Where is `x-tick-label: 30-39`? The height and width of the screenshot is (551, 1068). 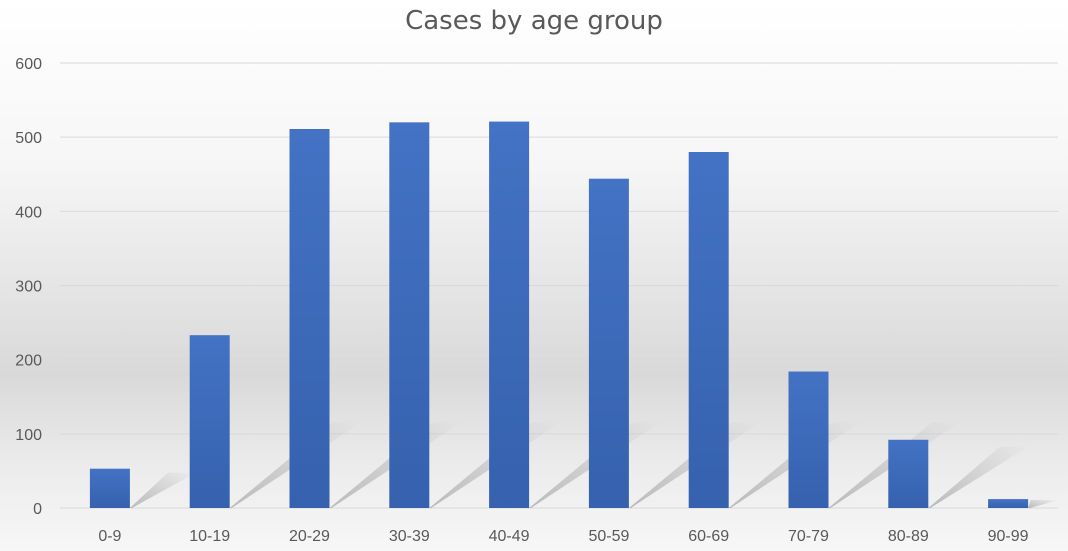
x-tick-label: 30-39 is located at coordinates (409, 536).